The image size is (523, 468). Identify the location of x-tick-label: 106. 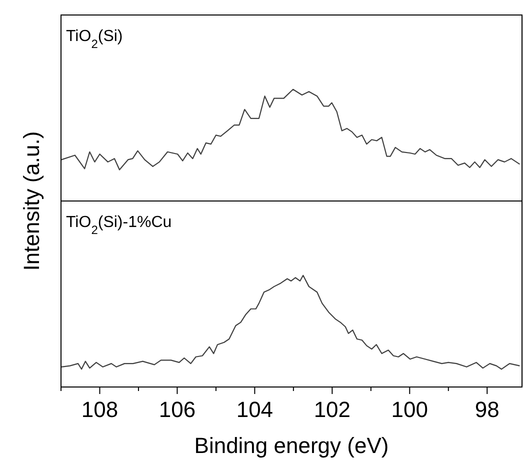
(177, 409).